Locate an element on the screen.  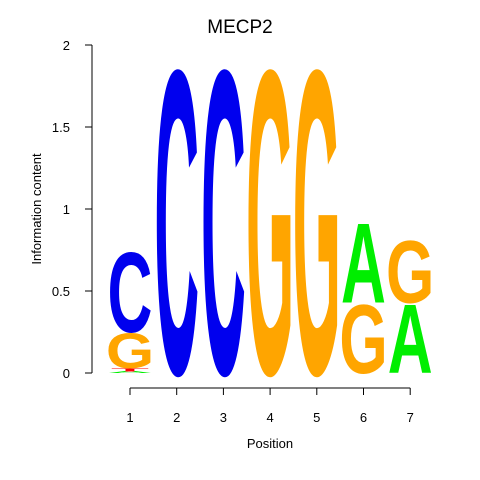
x-tick-label: 1 is located at coordinates (129, 417).